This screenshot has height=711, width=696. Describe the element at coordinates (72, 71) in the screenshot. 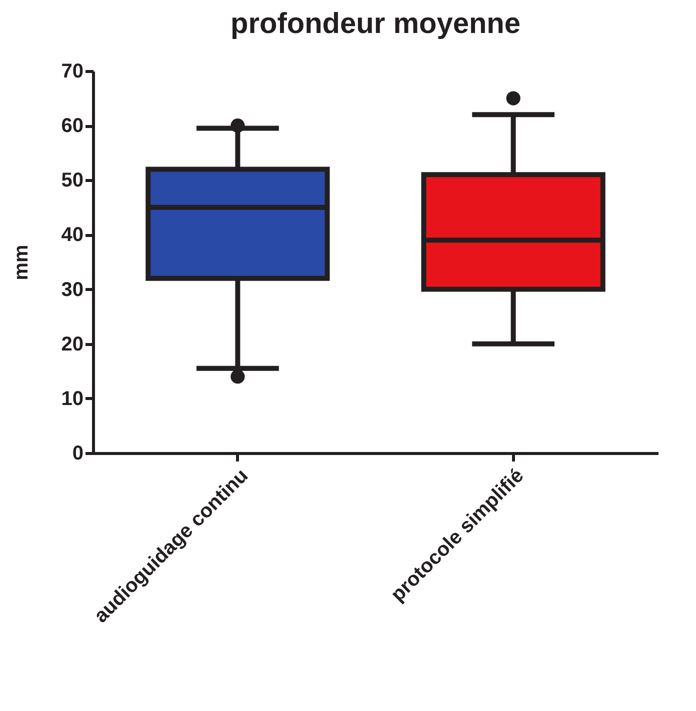

I see `y-tick-label: 70` at that location.